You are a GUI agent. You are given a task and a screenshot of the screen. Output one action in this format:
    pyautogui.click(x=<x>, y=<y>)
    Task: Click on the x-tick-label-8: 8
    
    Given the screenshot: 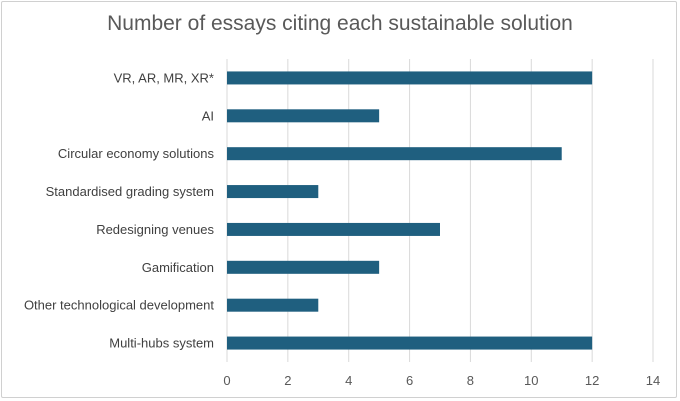 What is the action you would take?
    pyautogui.click(x=470, y=380)
    